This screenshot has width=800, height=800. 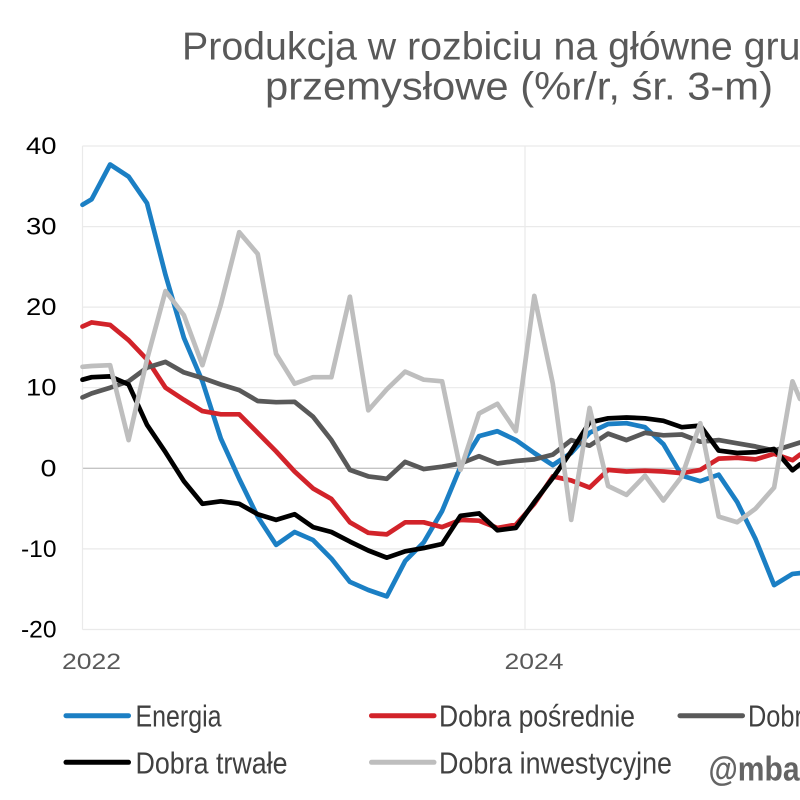 I want to click on svg-text: Dobra trwałe, so click(x=212, y=763).